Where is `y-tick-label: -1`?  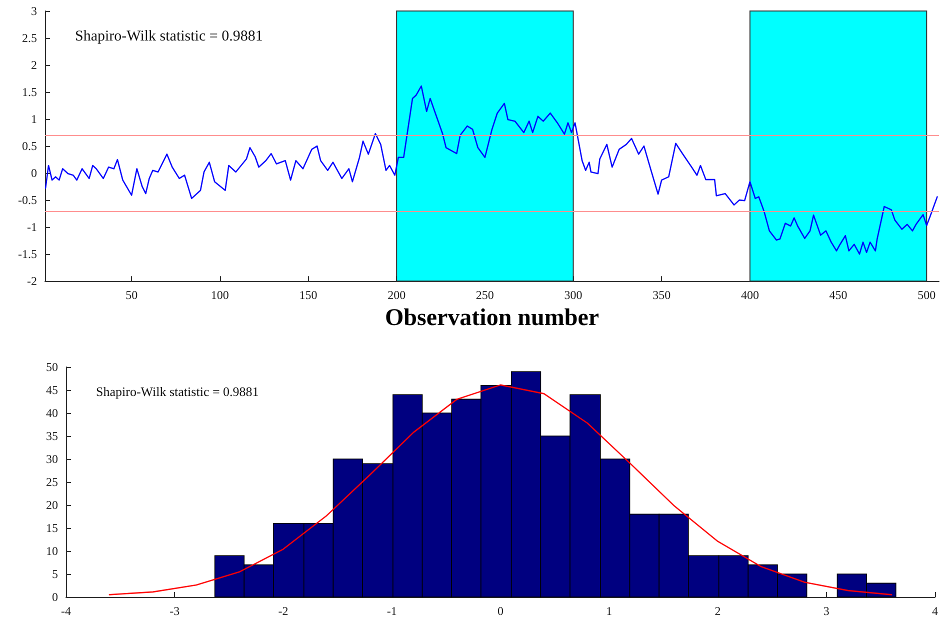 y-tick-label: -1 is located at coordinates (32, 227).